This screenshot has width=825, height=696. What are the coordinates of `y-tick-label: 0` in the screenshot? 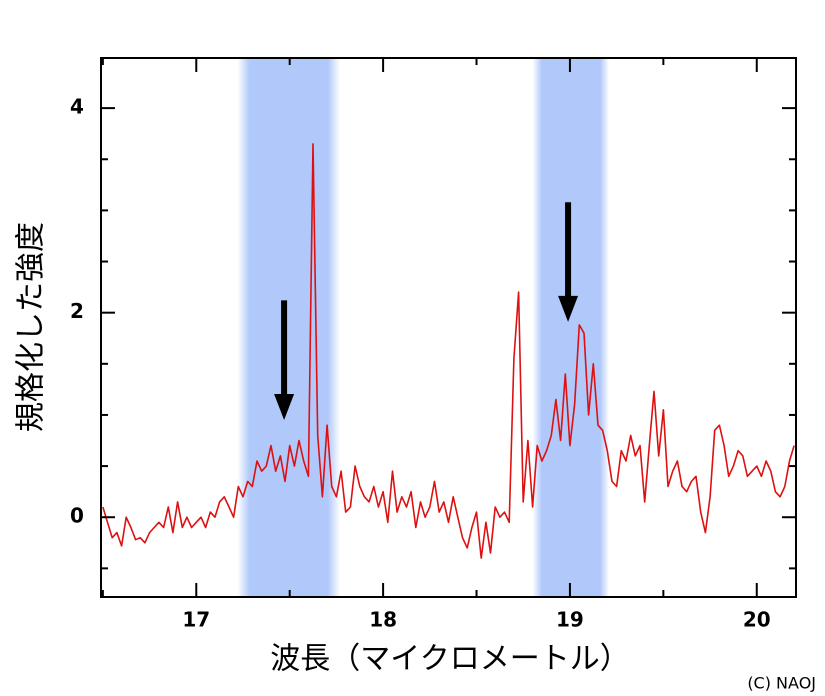 It's located at (77, 516).